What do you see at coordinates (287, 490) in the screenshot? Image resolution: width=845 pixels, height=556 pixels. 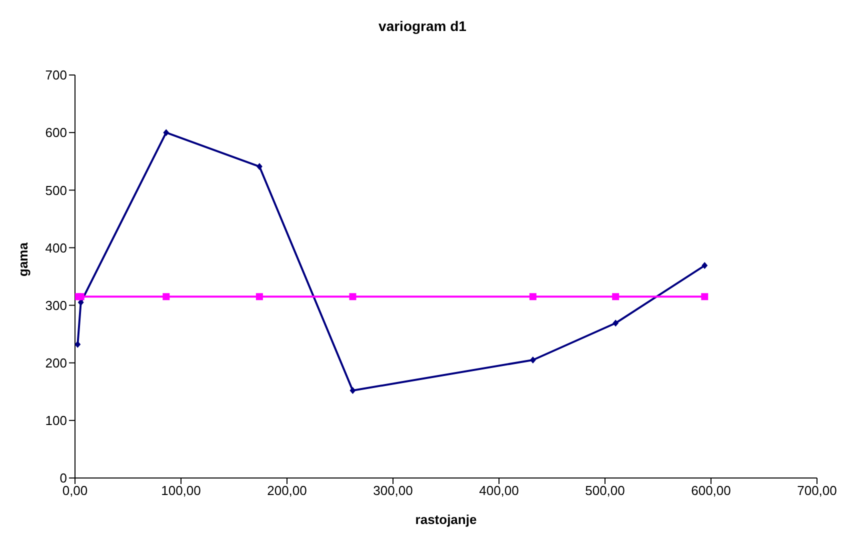 I see `x-tick-label: 200,00` at bounding box center [287, 490].